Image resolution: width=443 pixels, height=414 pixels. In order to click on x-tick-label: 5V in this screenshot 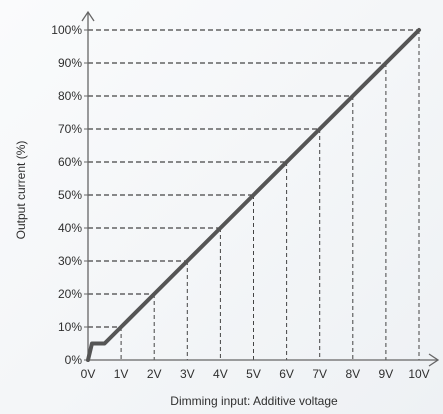, I will do `click(253, 374)`.